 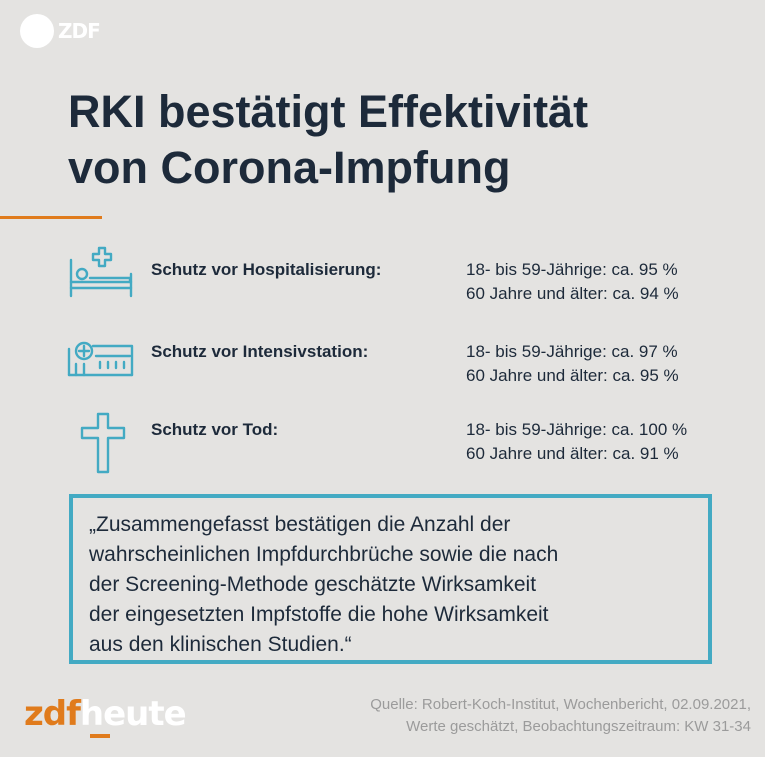 I want to click on protection-label: Schutz vor Intensivstation:, so click(x=260, y=351).